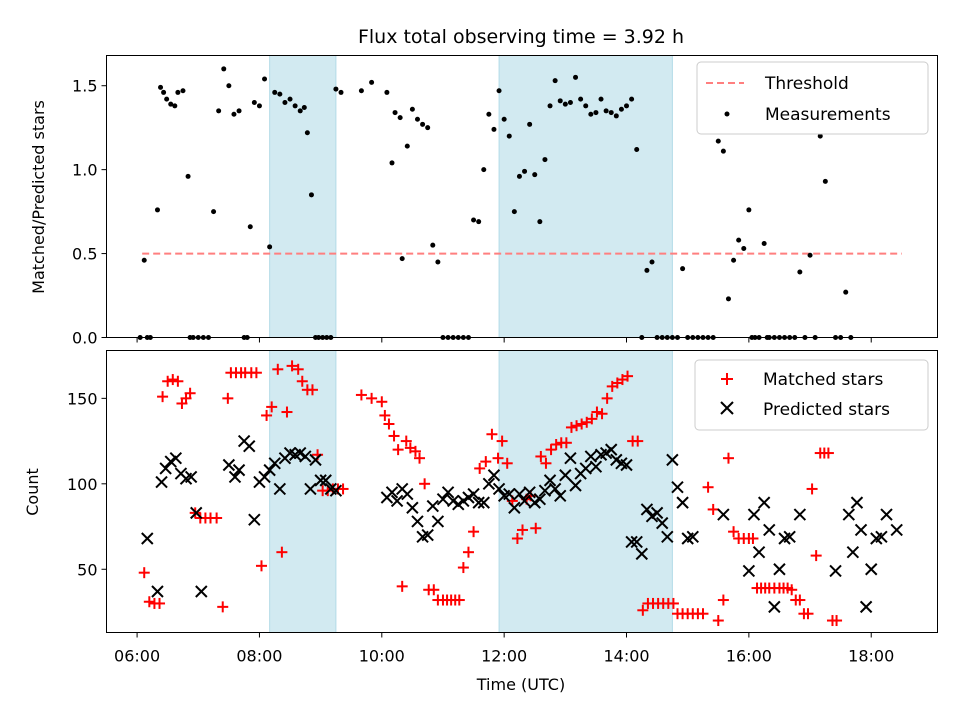 The width and height of the screenshot is (960, 720). I want to click on matched-legend-label: Matched stars, so click(823, 380).